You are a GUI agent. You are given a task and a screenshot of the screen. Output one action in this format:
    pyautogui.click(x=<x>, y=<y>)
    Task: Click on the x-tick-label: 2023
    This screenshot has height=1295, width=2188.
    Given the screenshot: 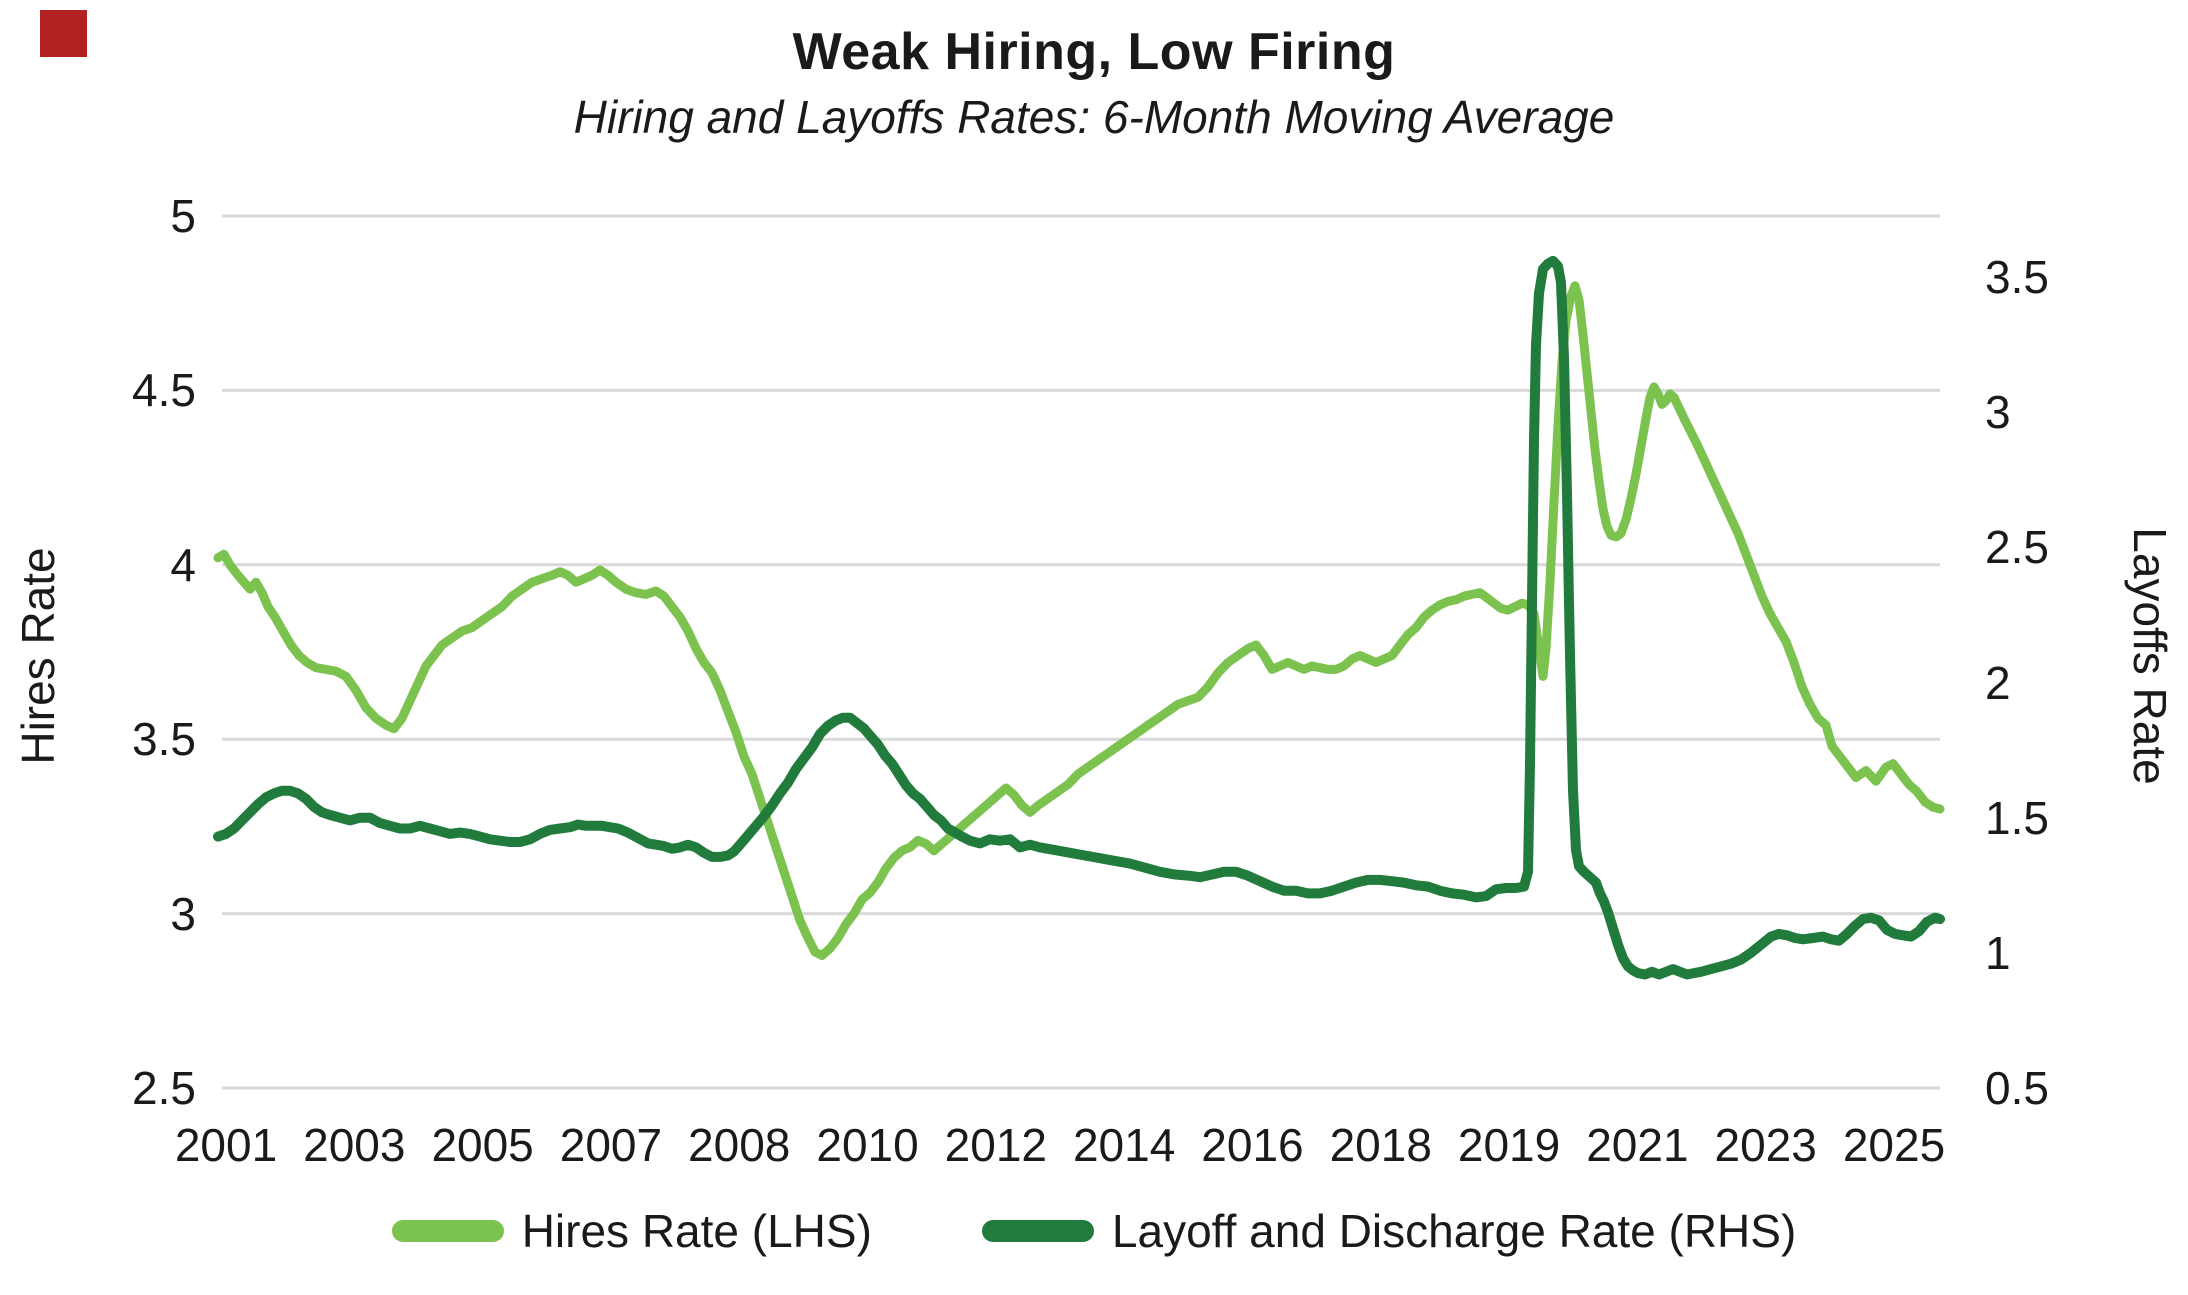 What is the action you would take?
    pyautogui.click(x=1765, y=1145)
    